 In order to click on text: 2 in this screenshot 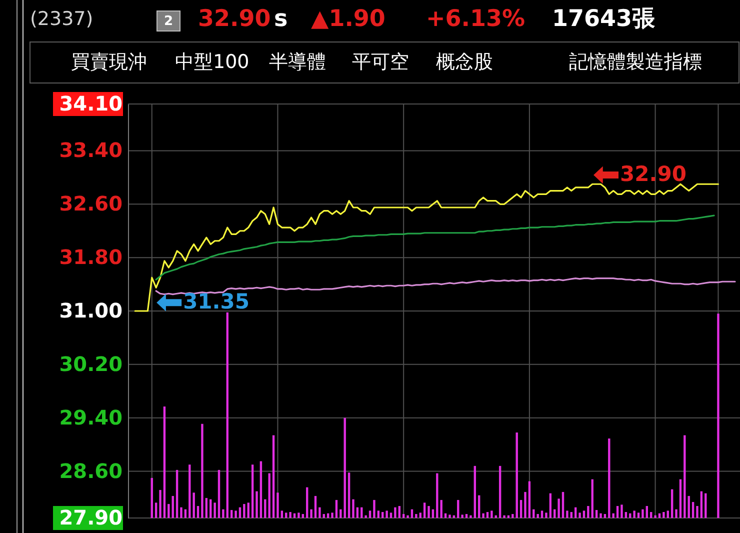, I will do `click(169, 21)`.